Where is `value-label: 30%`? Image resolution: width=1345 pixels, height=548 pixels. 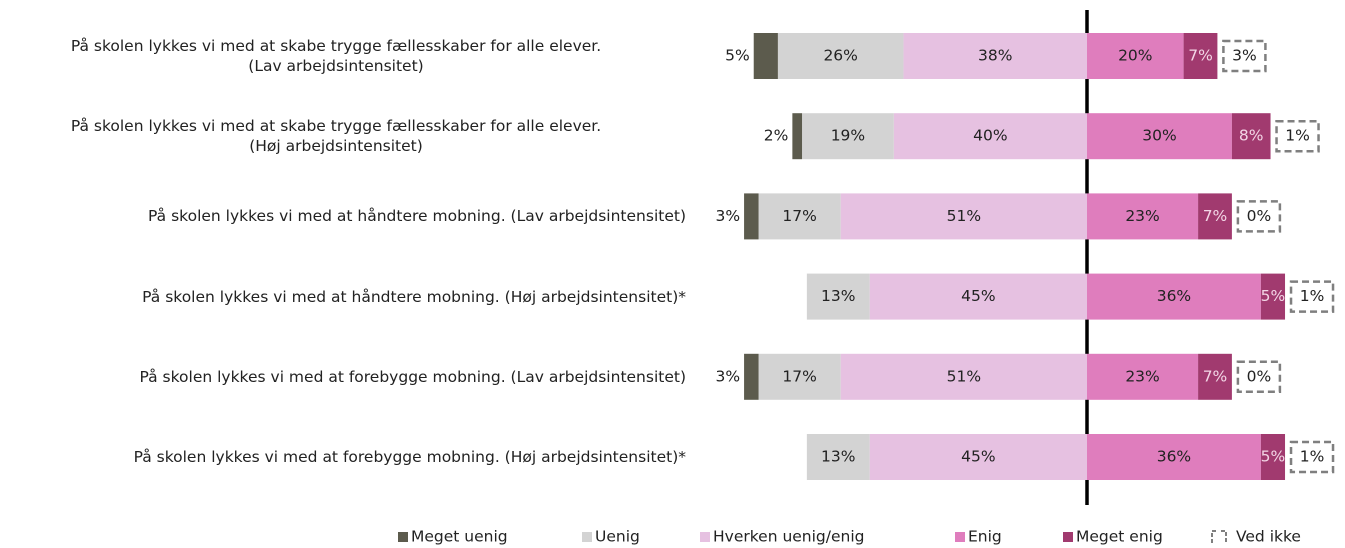 value-label: 30% is located at coordinates (1159, 136).